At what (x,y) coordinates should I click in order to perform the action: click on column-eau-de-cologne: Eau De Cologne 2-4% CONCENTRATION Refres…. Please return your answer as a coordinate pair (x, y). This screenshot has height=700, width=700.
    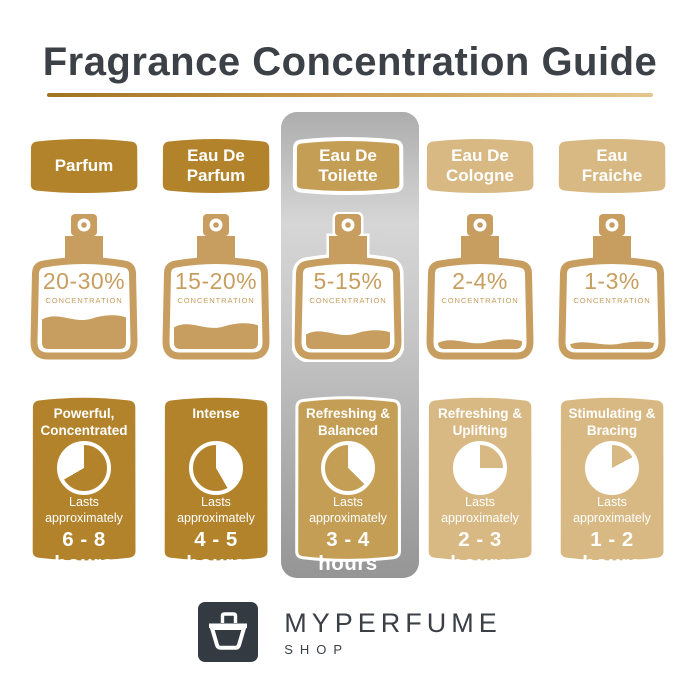
    Looking at the image, I should click on (480, 355).